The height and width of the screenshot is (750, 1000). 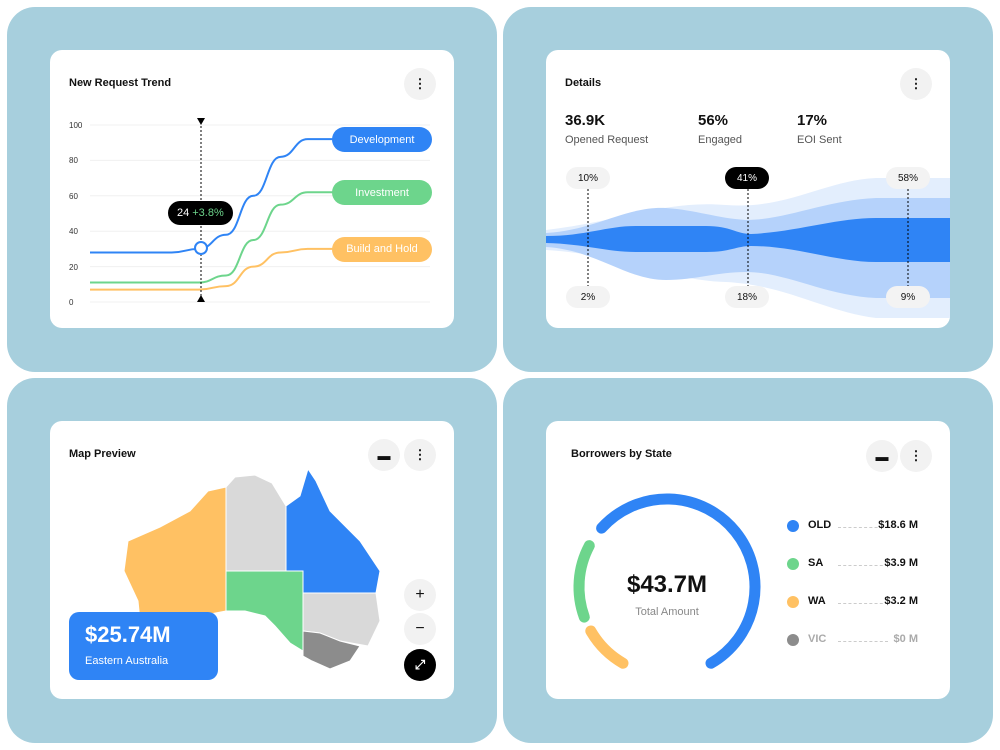 What do you see at coordinates (120, 83) in the screenshot?
I see `card-title: New Request Trend` at bounding box center [120, 83].